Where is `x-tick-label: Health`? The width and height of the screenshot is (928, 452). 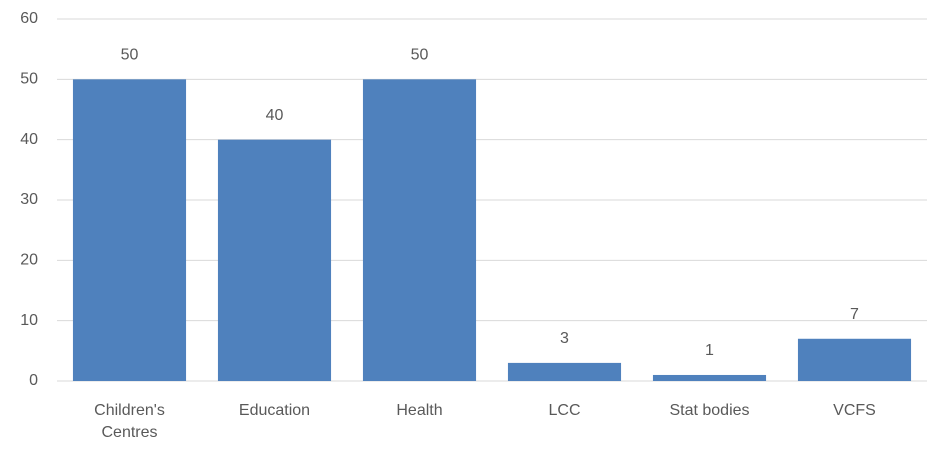
x-tick-label: Health is located at coordinates (419, 410).